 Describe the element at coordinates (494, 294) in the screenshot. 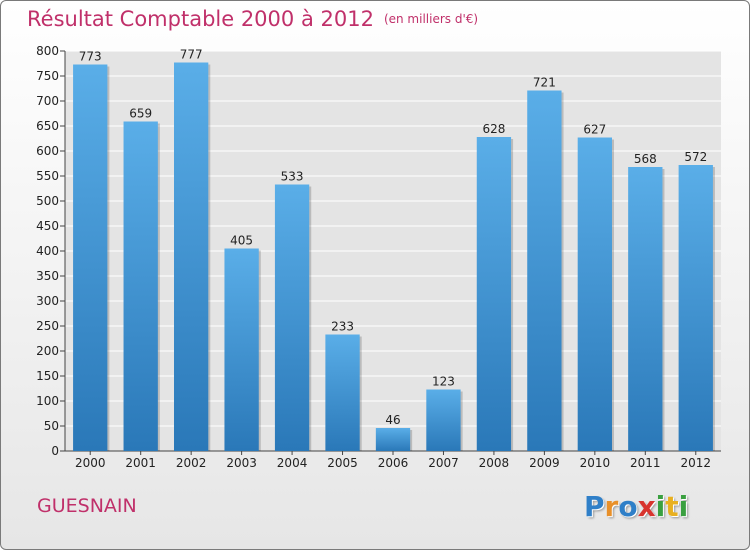

I see `bar-2008` at that location.